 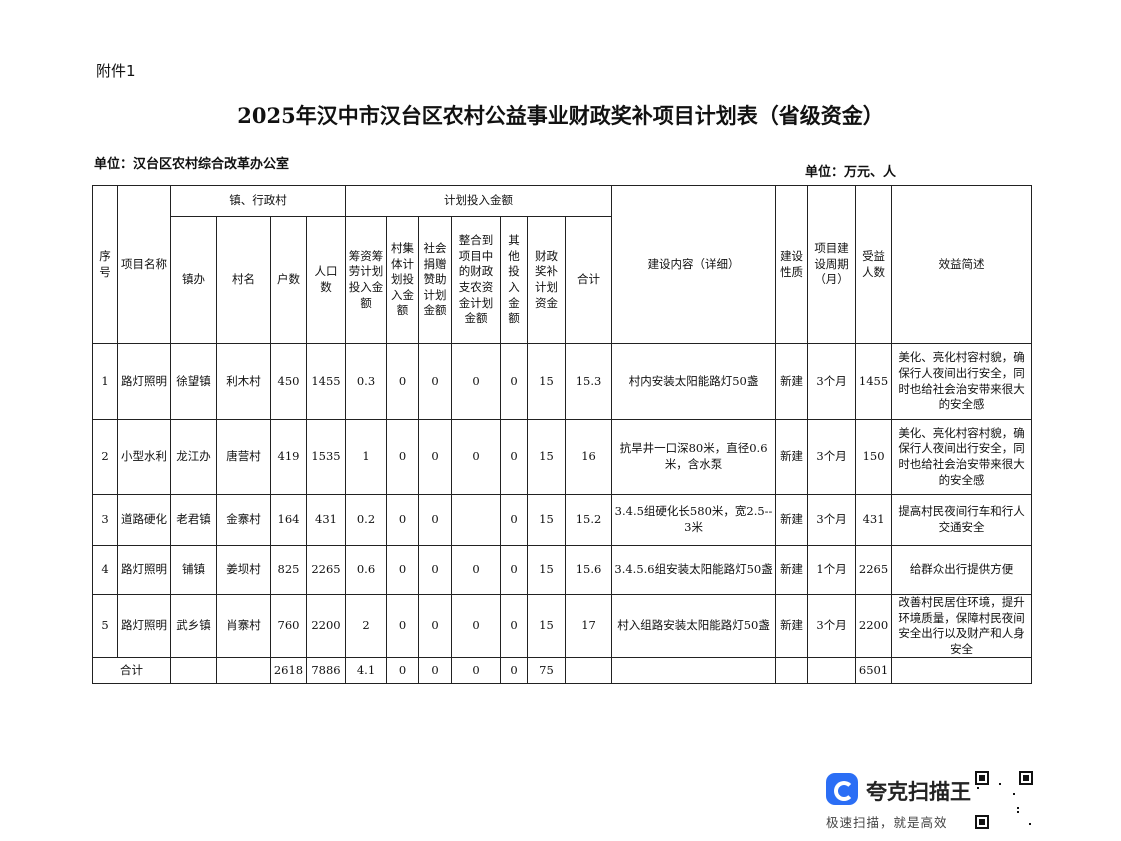 What do you see at coordinates (874, 381) in the screenshot?
I see `cell-beneficiaries: 1455` at bounding box center [874, 381].